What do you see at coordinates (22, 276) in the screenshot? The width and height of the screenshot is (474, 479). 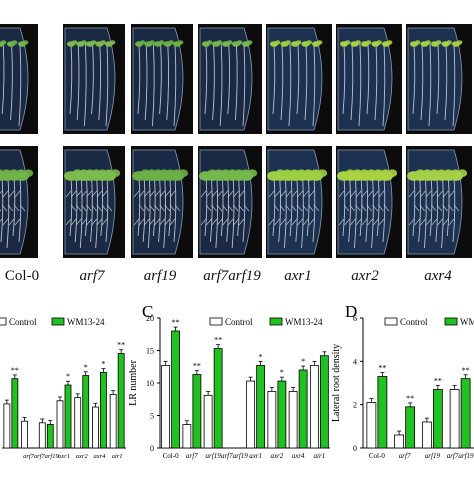 I see `genotype-label-col0: Col-0` at bounding box center [22, 276].